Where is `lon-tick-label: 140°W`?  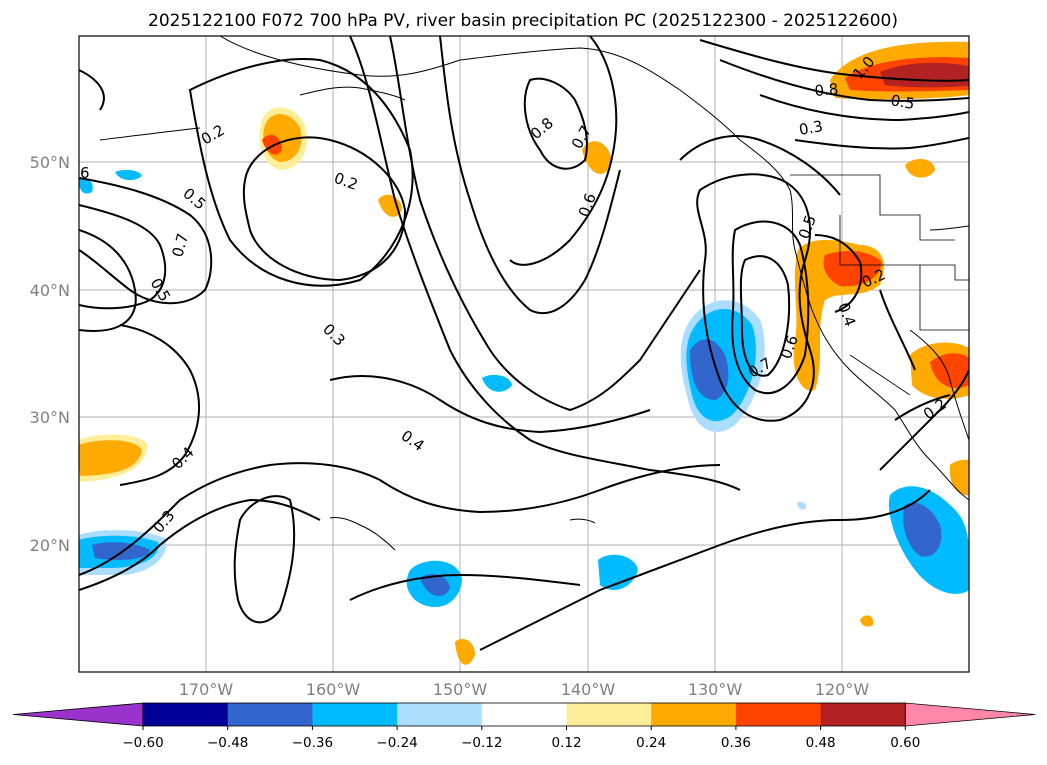 lon-tick-label: 140°W is located at coordinates (588, 689).